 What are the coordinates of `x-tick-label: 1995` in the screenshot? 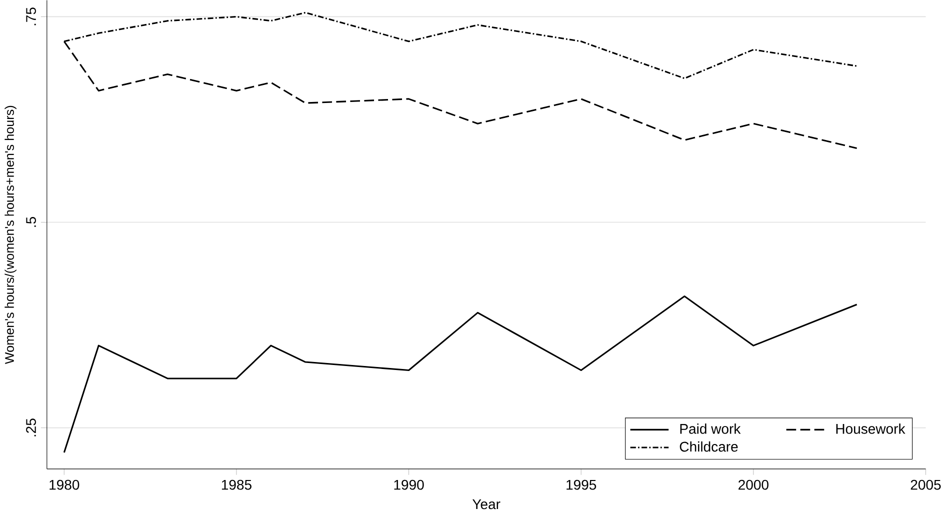 It's located at (581, 485).